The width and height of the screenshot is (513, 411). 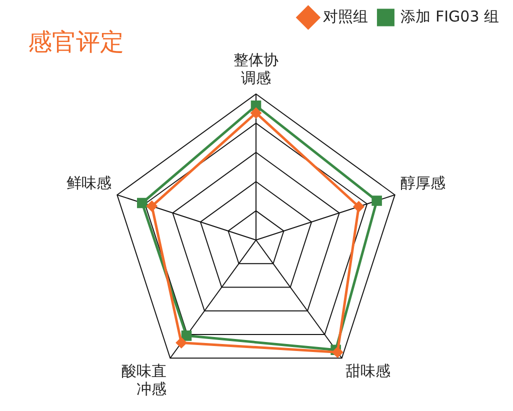 I want to click on spoke-label: 甜味感, so click(x=367, y=371).